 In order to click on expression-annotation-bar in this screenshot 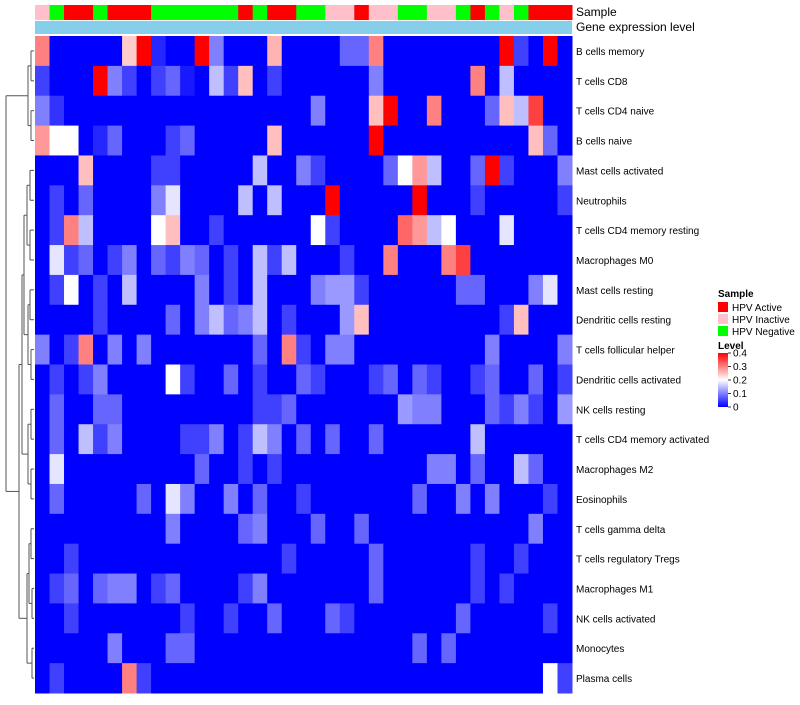, I will do `click(303, 27)`.